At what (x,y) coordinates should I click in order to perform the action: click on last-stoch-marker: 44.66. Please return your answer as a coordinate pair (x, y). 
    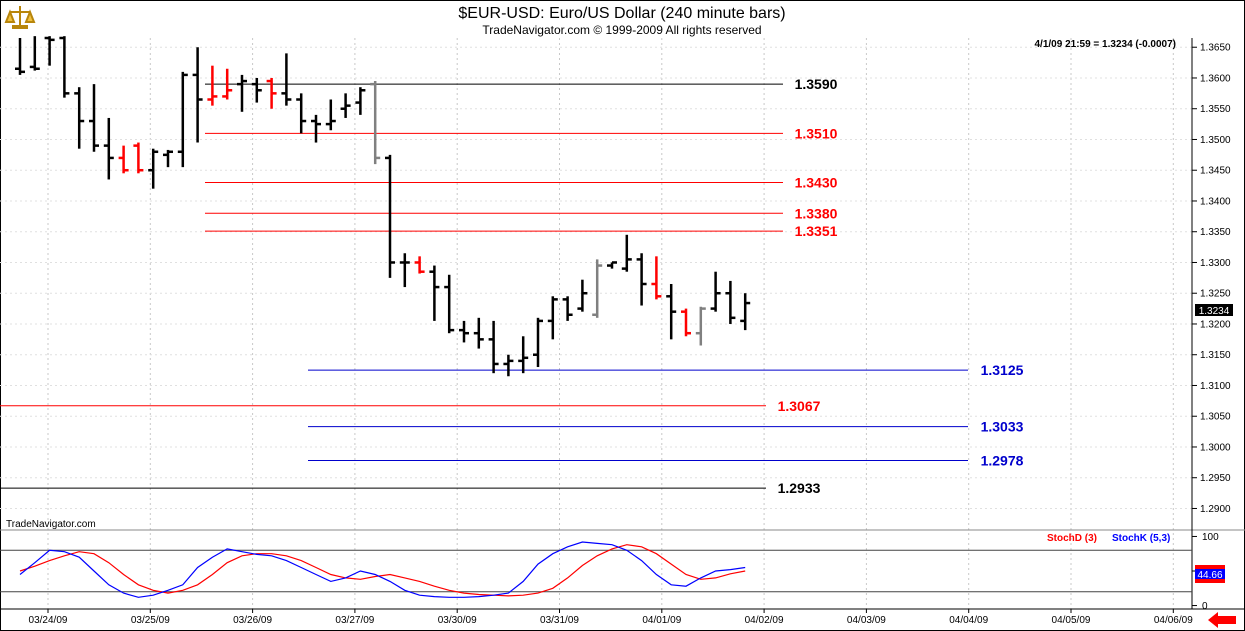
    Looking at the image, I should click on (1210, 574).